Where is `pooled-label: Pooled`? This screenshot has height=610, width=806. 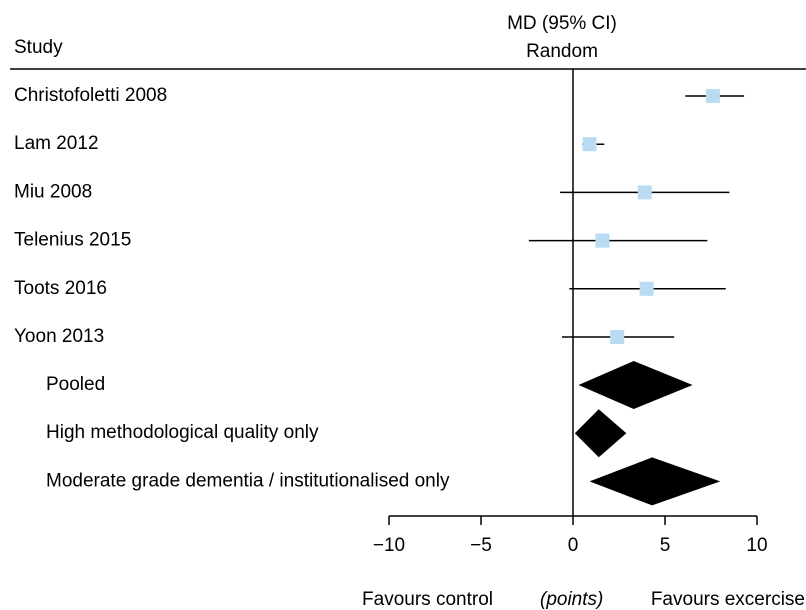 pooled-label: Pooled is located at coordinates (75, 384).